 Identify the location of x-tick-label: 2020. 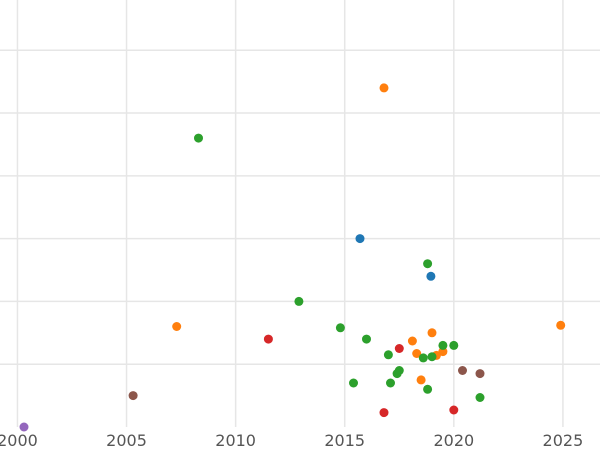
(453, 440).